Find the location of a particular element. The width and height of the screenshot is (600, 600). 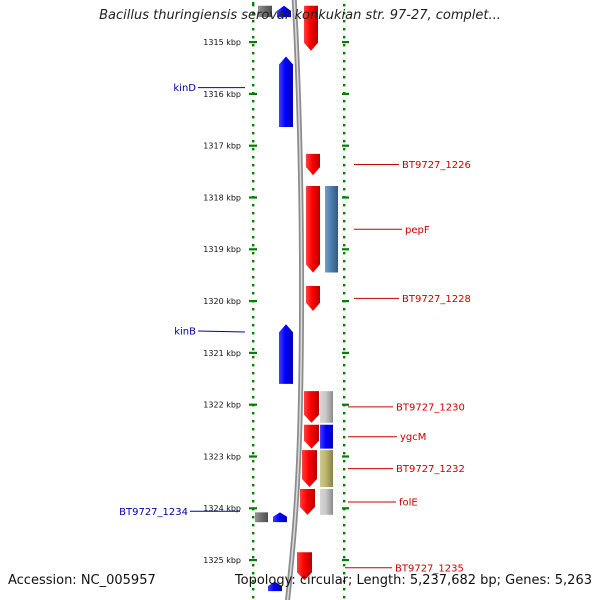

tick-label: 1322 kbp is located at coordinates (222, 405).